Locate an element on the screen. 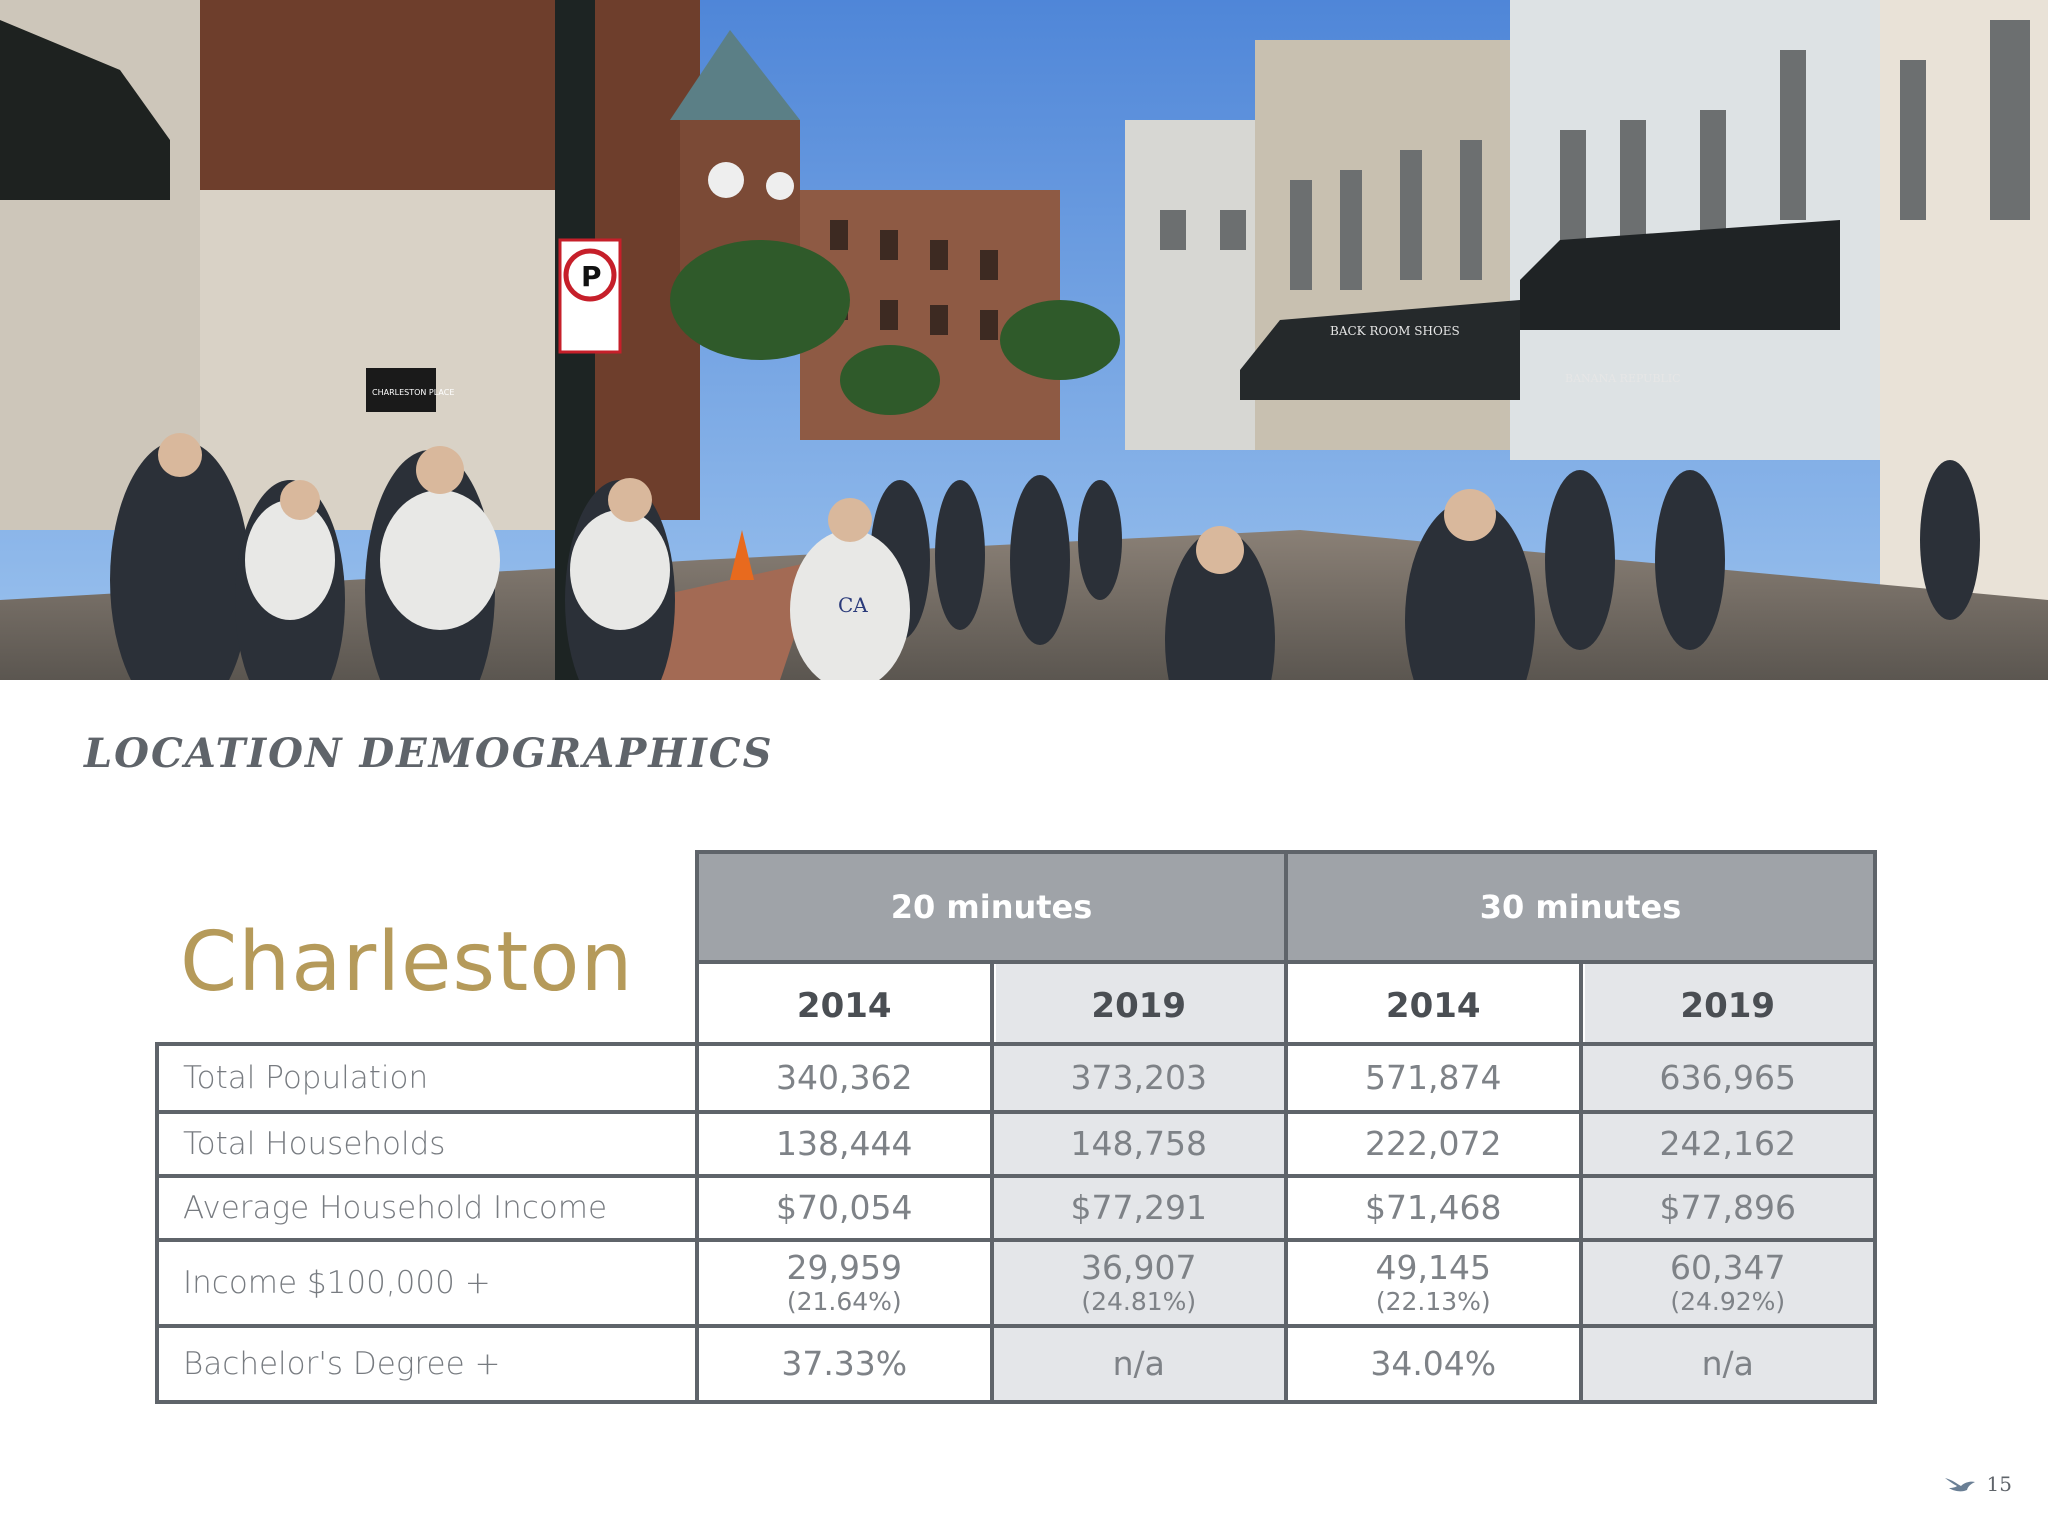 The image size is (2048, 1536). year-header-row: 2014 2019 2014 2019 is located at coordinates (1286, 1004).